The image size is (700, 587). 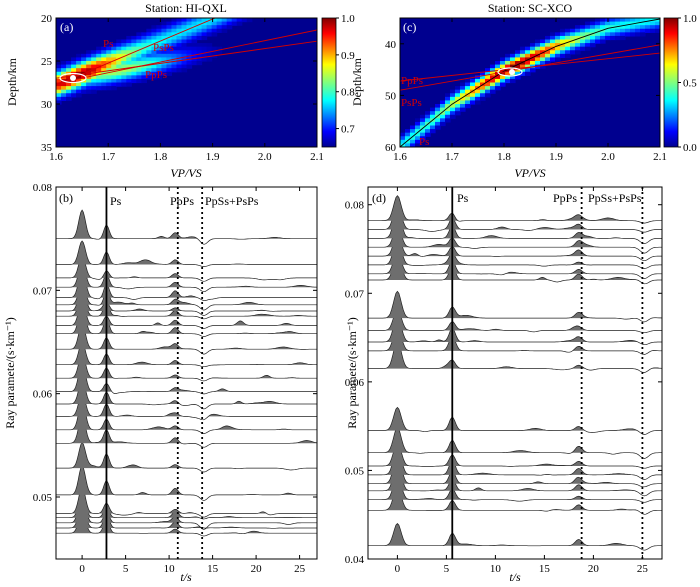 What do you see at coordinates (43, 291) in the screenshot?
I see `y-tick-label: 0.07` at bounding box center [43, 291].